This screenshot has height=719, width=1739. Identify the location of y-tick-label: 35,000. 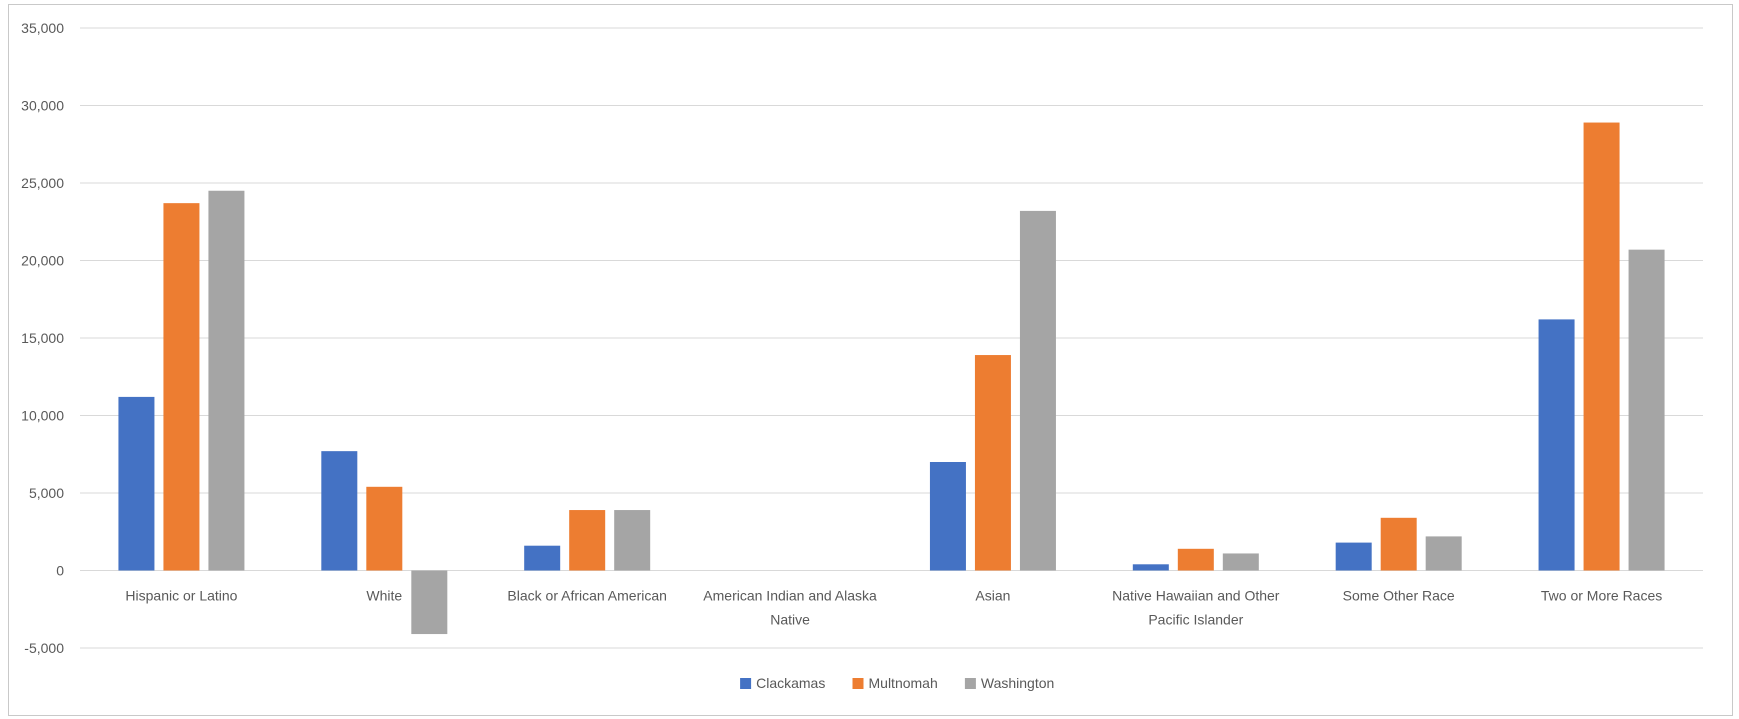
(42, 28).